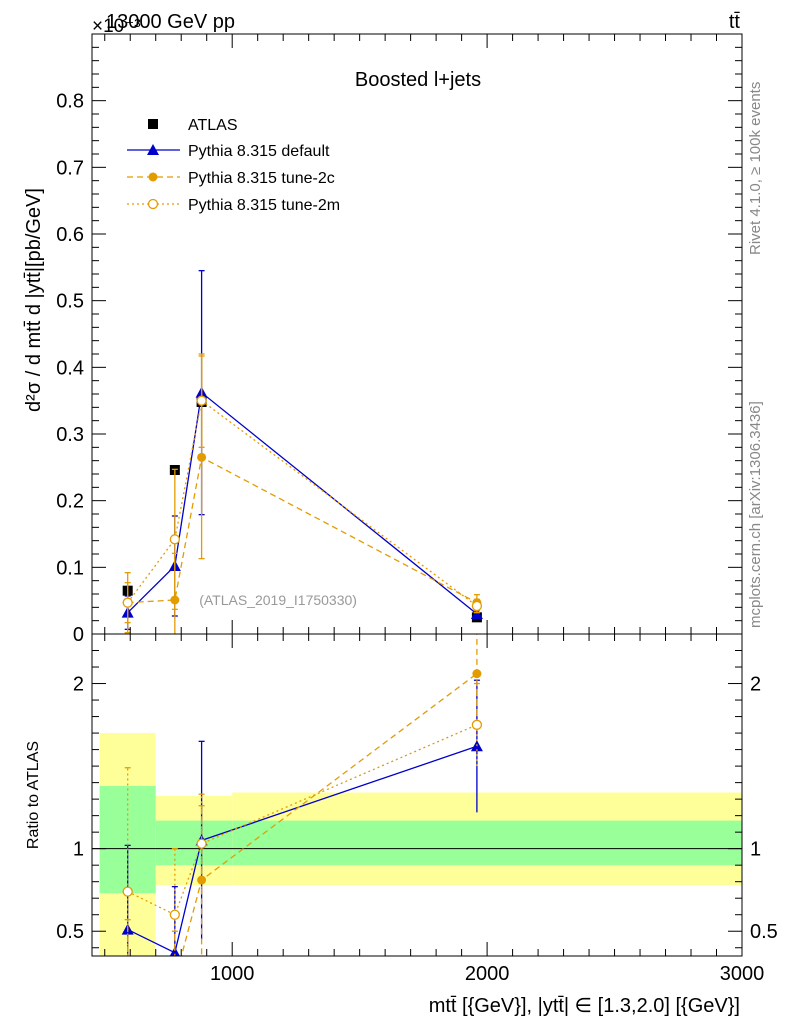  I want to click on series-line-ratio-pythia-8-315-tune-2c, so click(329, 814).